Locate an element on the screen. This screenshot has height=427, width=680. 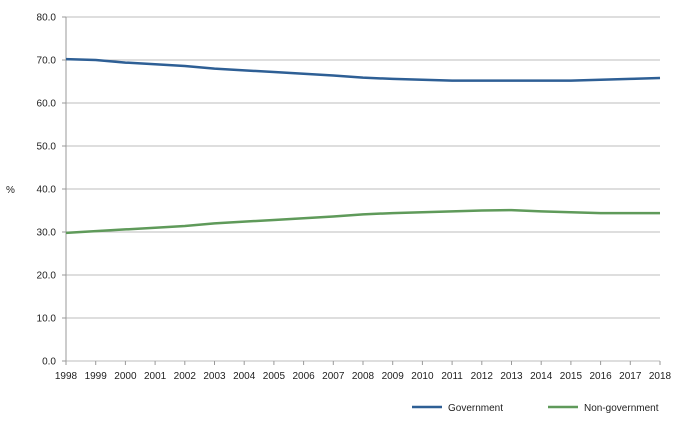
series-line-government is located at coordinates (363, 69).